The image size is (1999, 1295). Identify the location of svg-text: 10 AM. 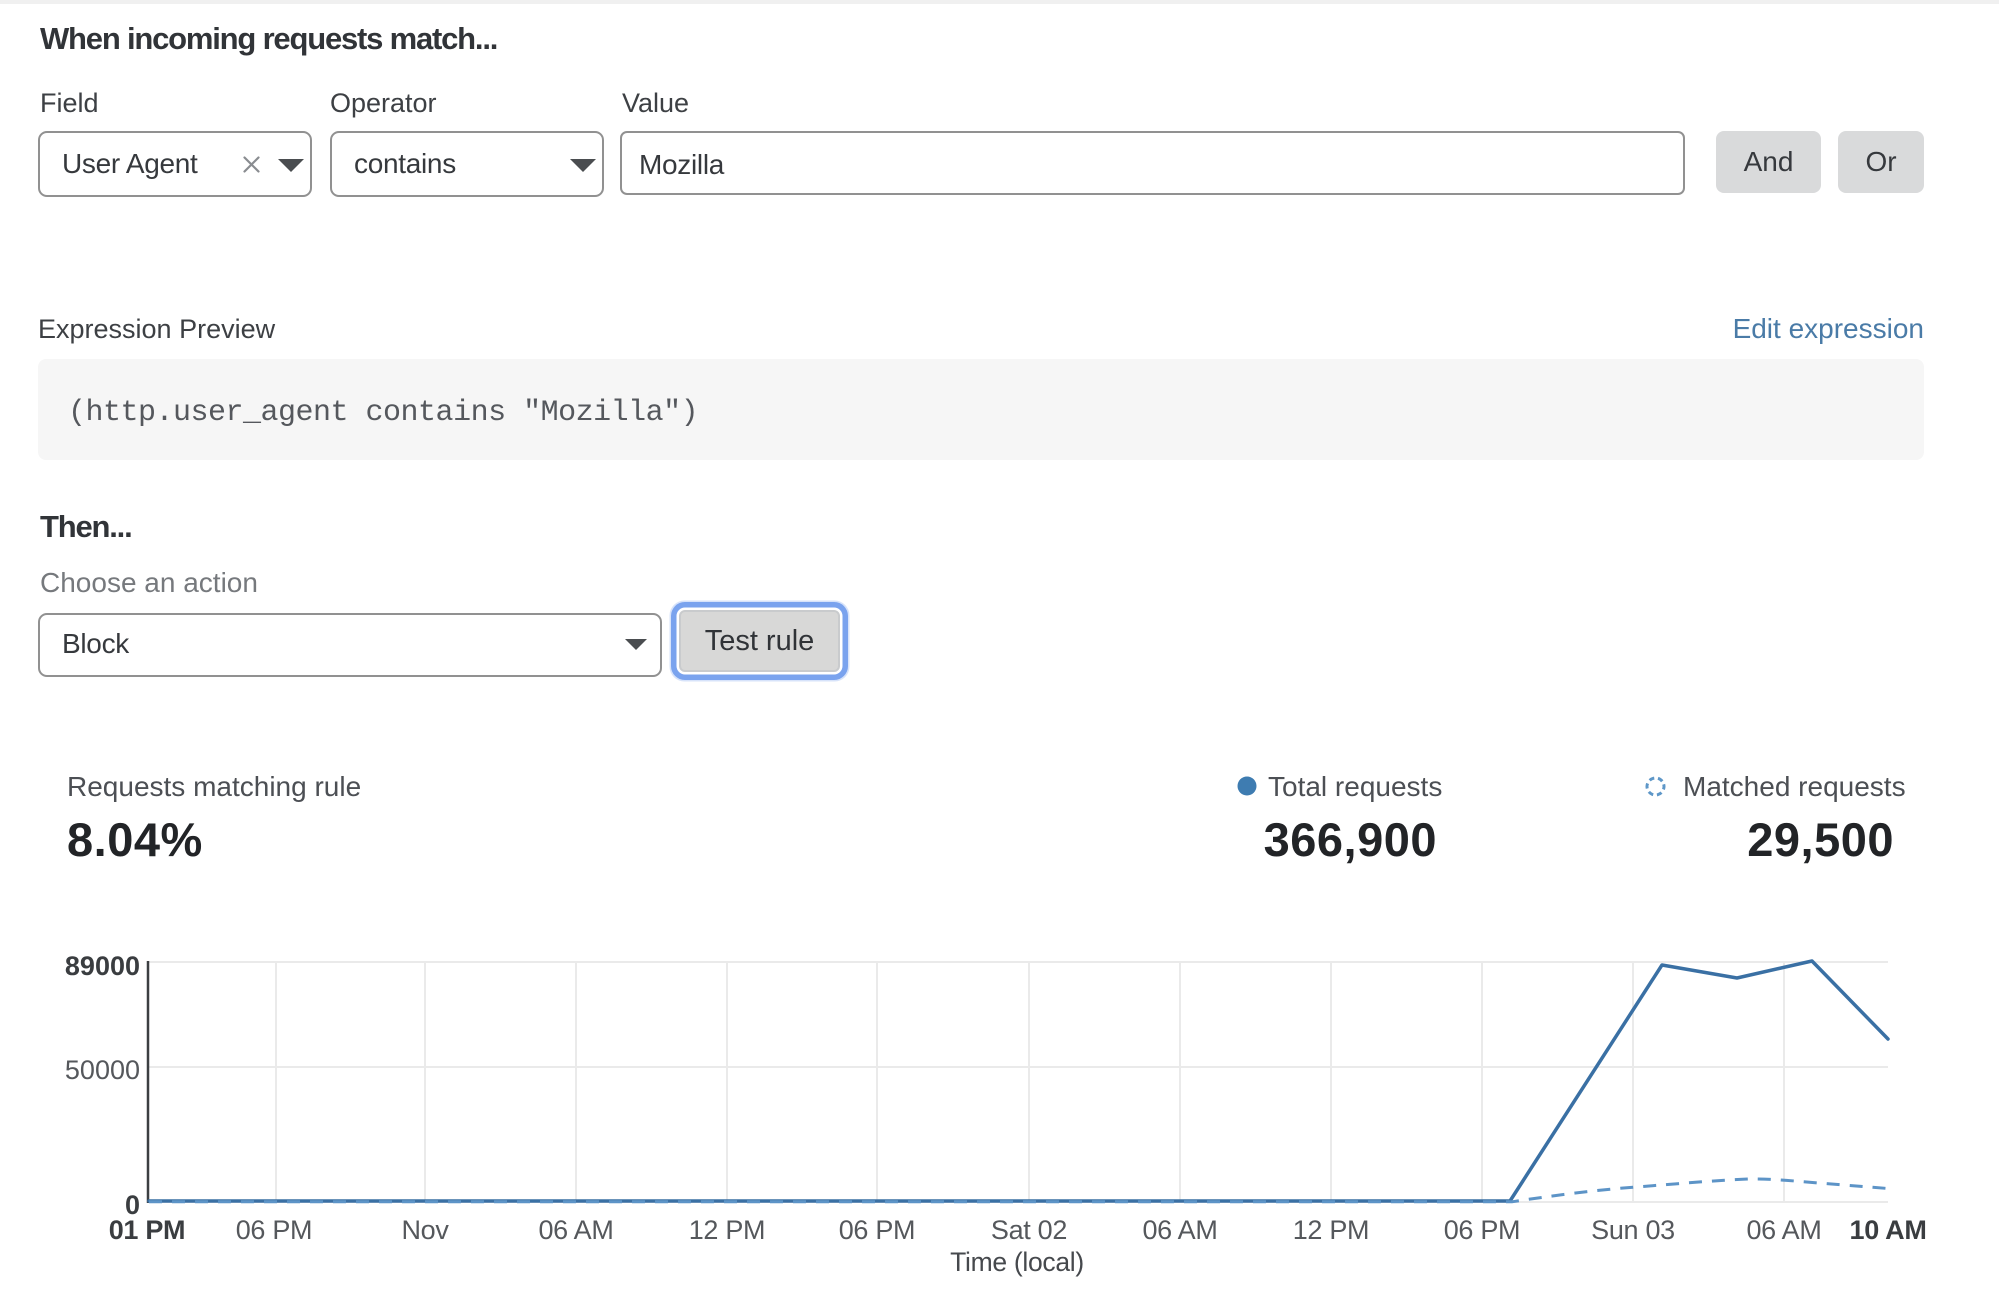
(1887, 1230).